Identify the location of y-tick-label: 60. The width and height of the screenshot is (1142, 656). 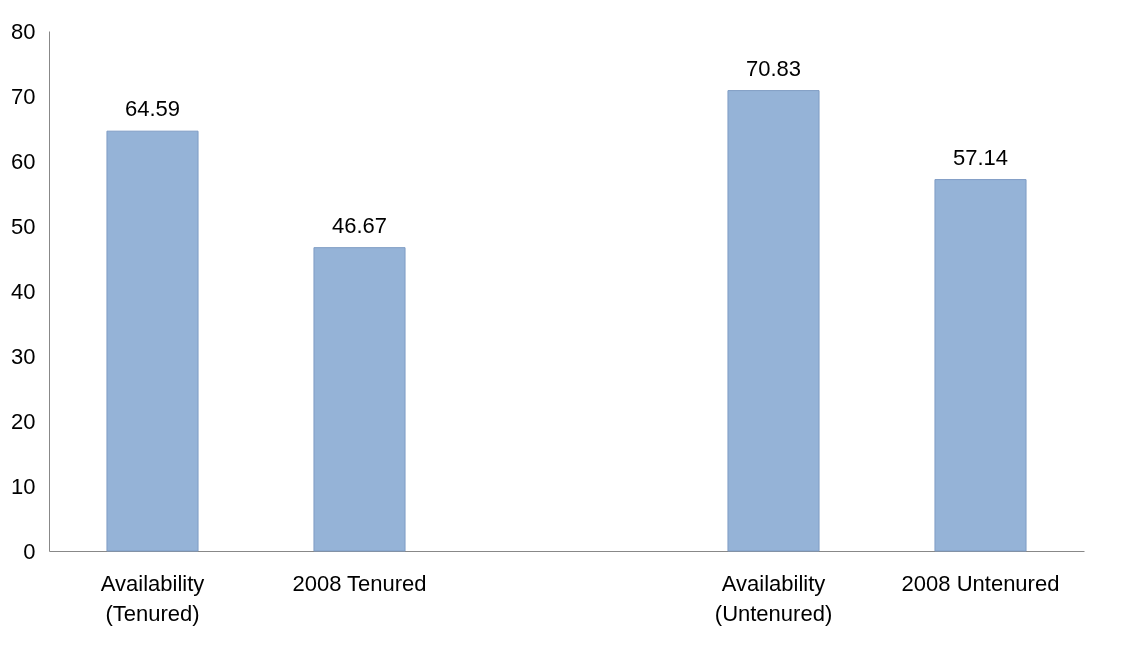
(23, 161).